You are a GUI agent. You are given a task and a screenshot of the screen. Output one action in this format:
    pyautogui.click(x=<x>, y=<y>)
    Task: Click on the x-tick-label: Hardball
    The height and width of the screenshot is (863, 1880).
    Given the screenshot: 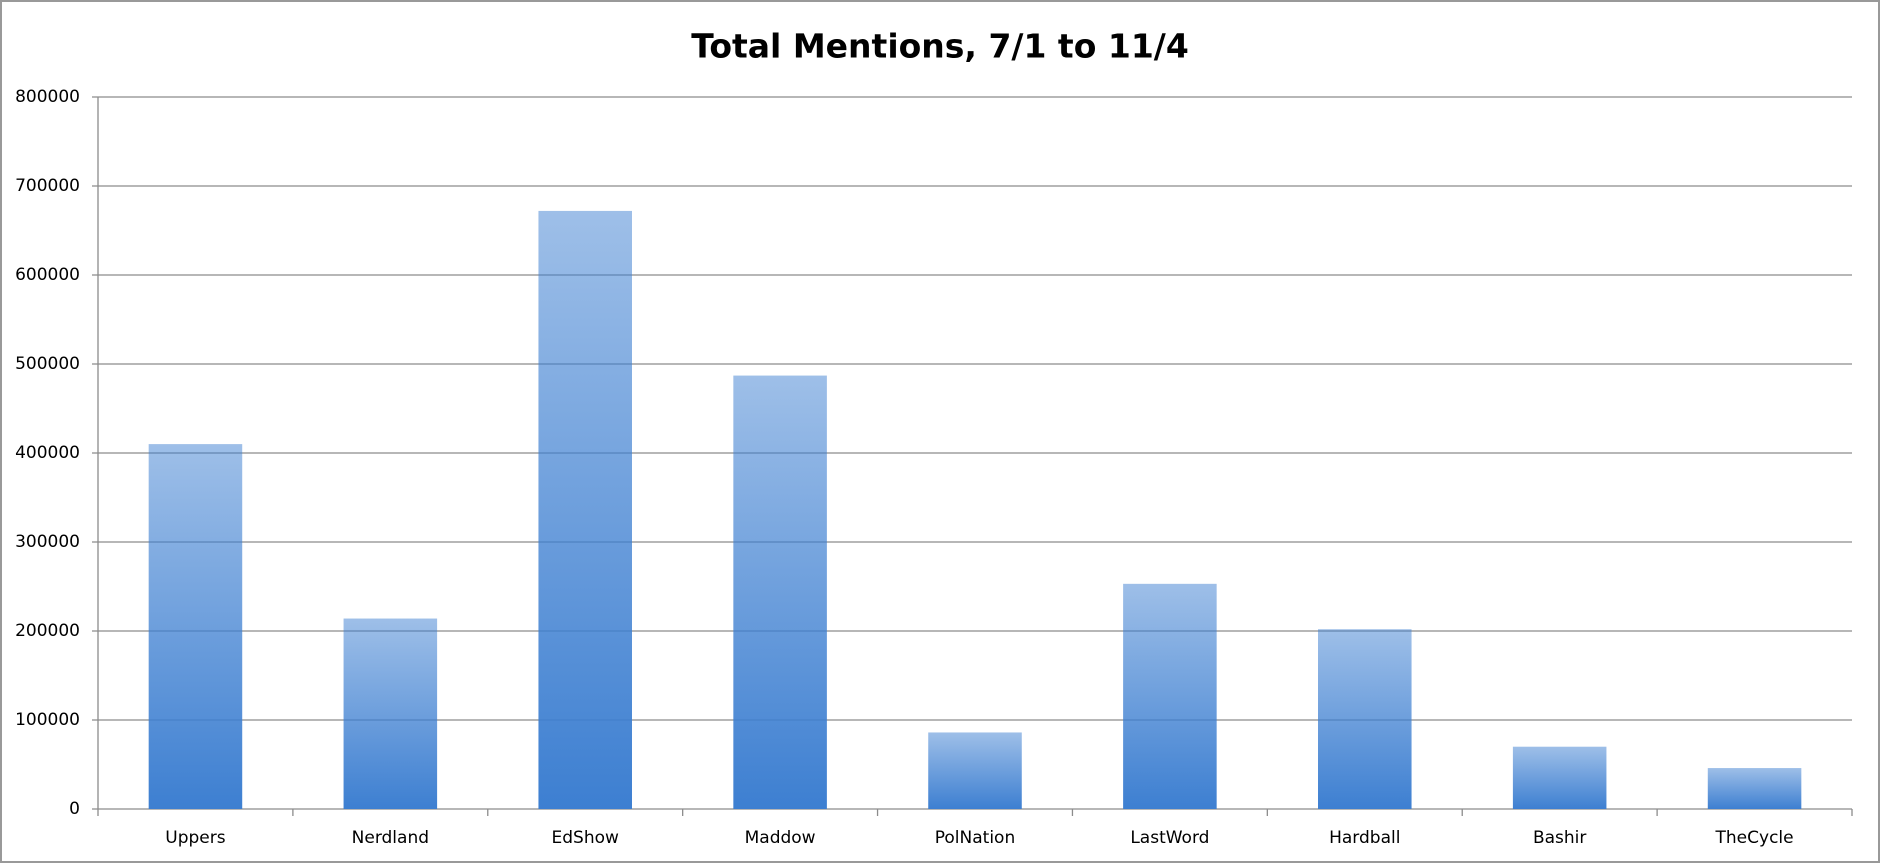 What is the action you would take?
    pyautogui.click(x=1364, y=838)
    